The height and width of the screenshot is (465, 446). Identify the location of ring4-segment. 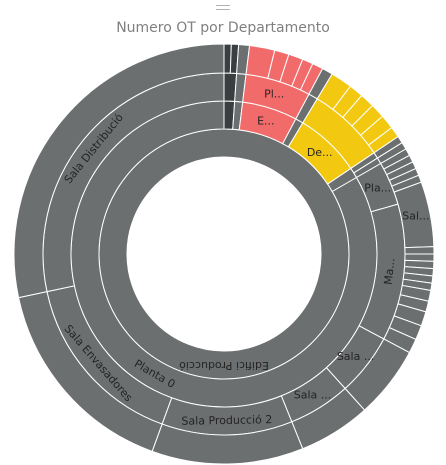
(419, 250).